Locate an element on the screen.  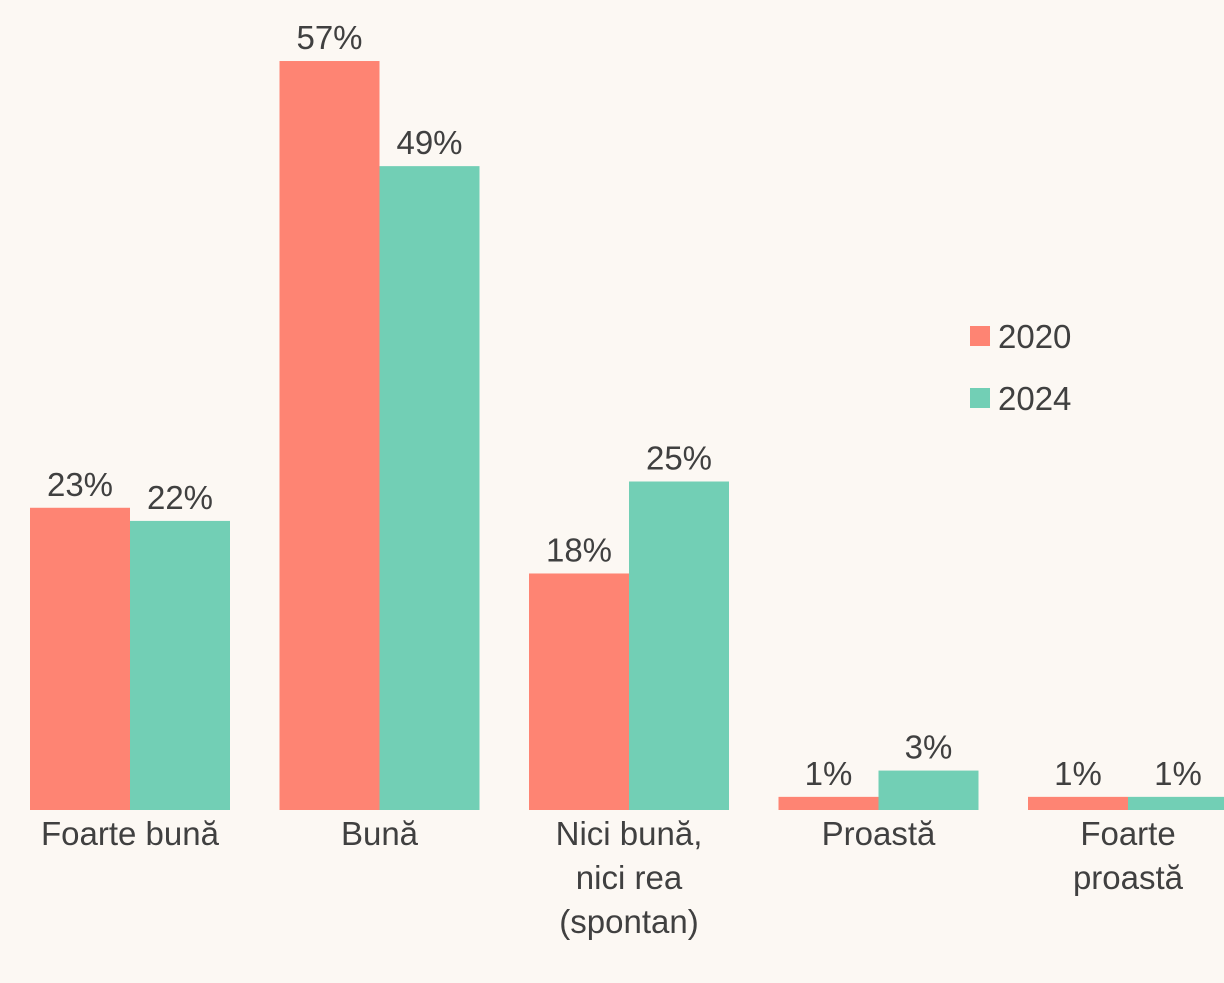
x-tick-label: Foarte proastă is located at coordinates (1128, 855).